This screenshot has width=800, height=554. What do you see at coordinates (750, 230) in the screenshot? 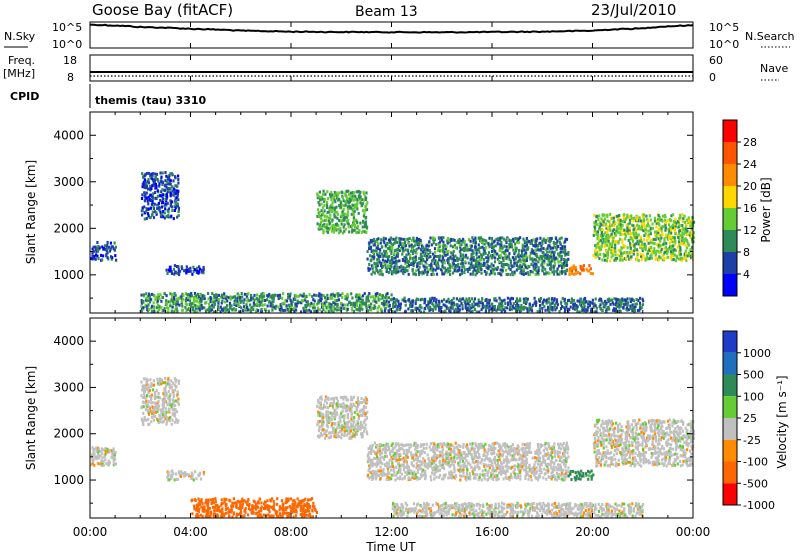
I see `colorbar-tick-label: 12` at bounding box center [750, 230].